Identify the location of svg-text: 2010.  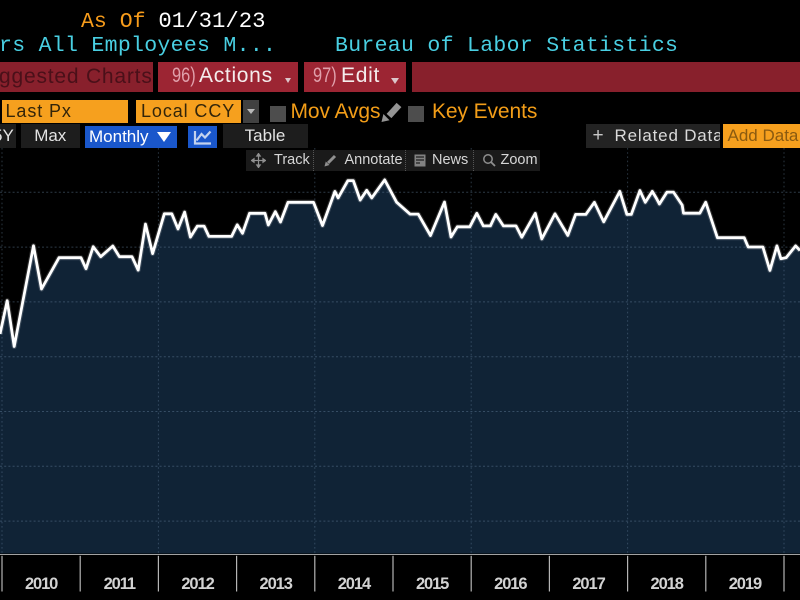
(41, 584).